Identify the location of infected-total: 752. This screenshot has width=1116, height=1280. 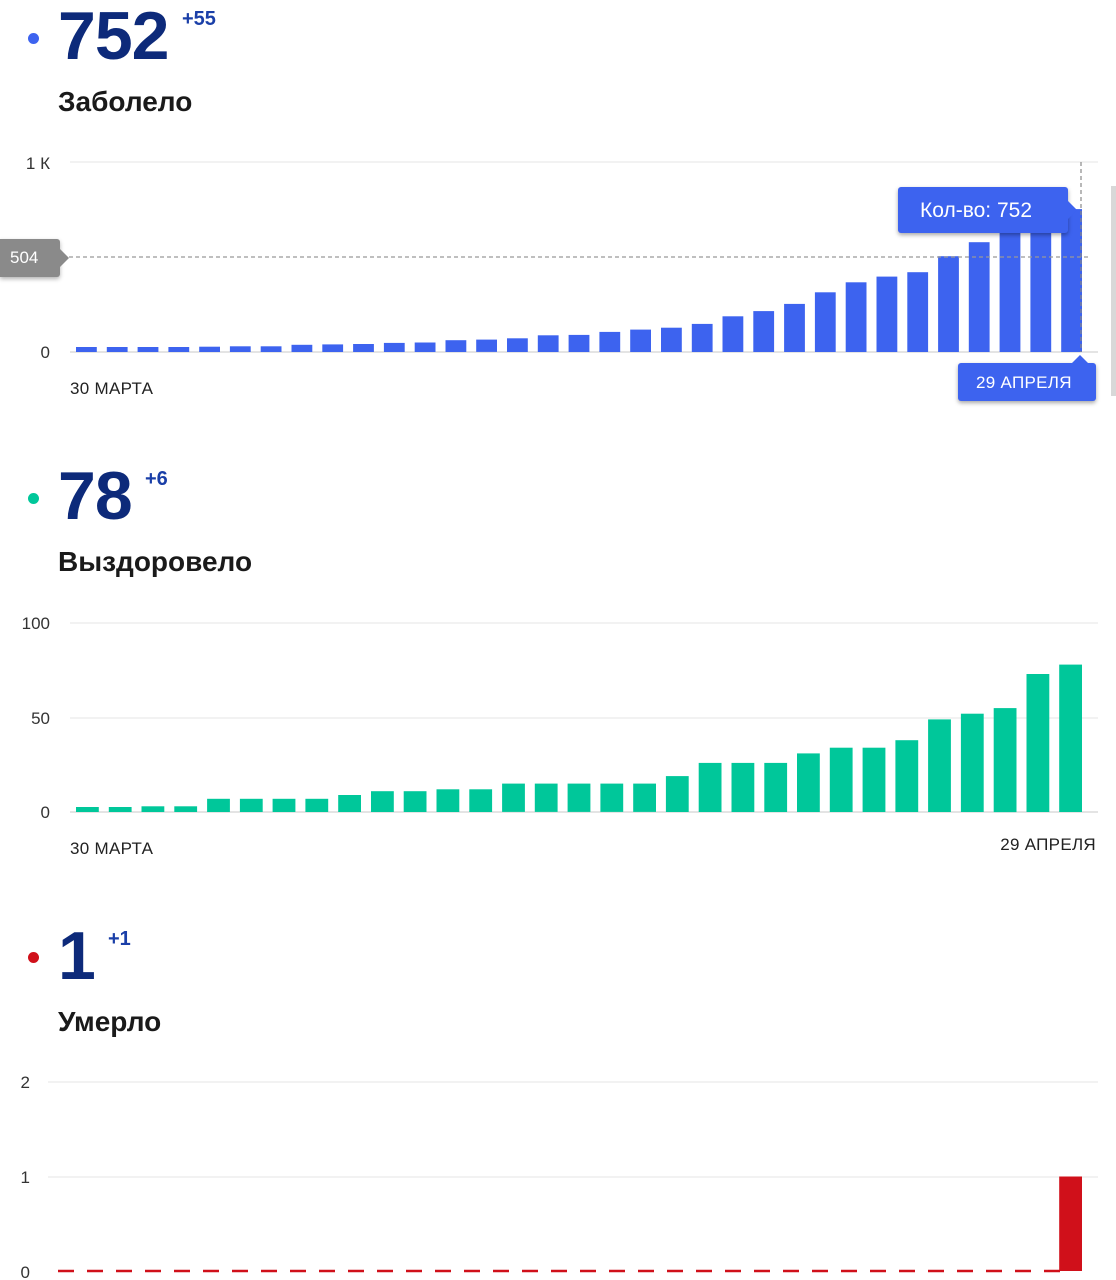
(113, 37).